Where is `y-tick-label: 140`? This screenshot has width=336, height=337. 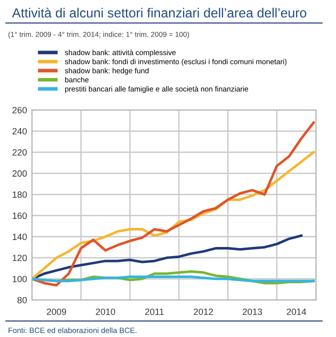
y-tick-label: 140 is located at coordinates (19, 237).